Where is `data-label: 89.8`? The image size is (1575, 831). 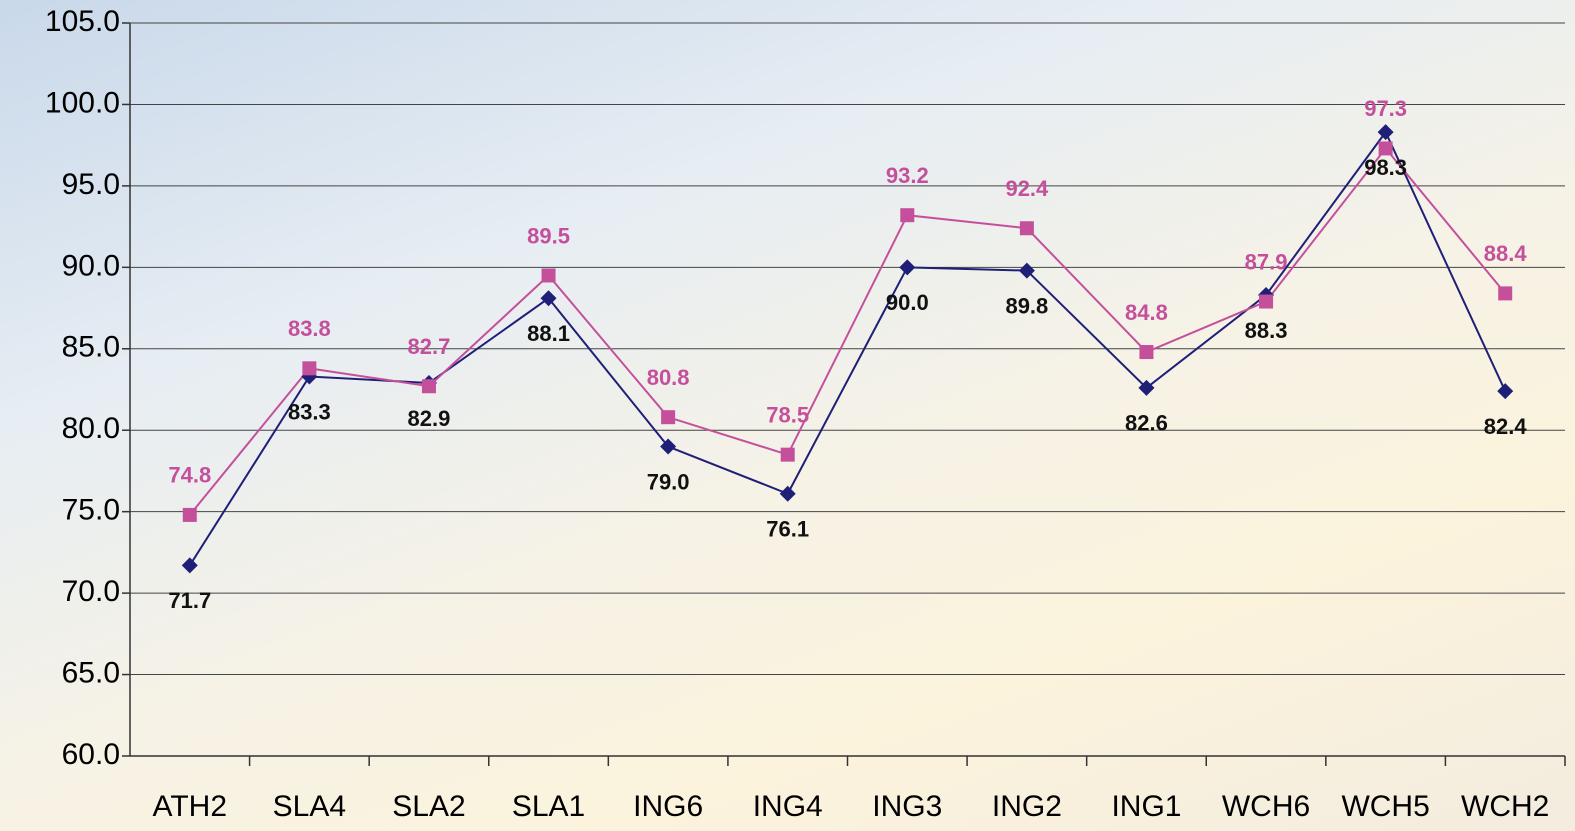
data-label: 89.8 is located at coordinates (1026, 305).